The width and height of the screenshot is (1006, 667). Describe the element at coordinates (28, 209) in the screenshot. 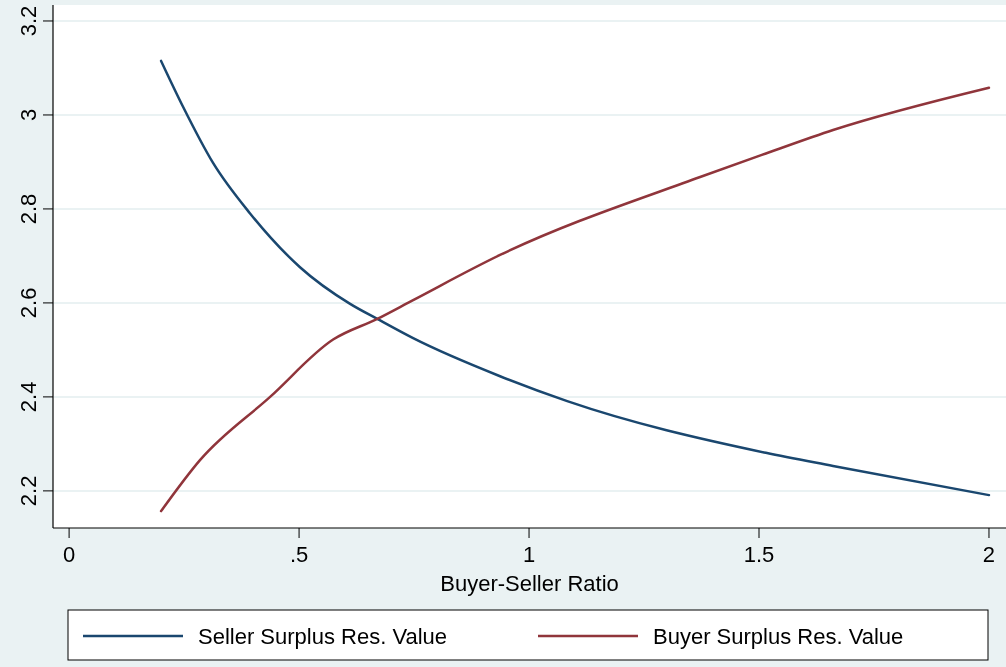

I see `y-tick-label: 2.8` at that location.